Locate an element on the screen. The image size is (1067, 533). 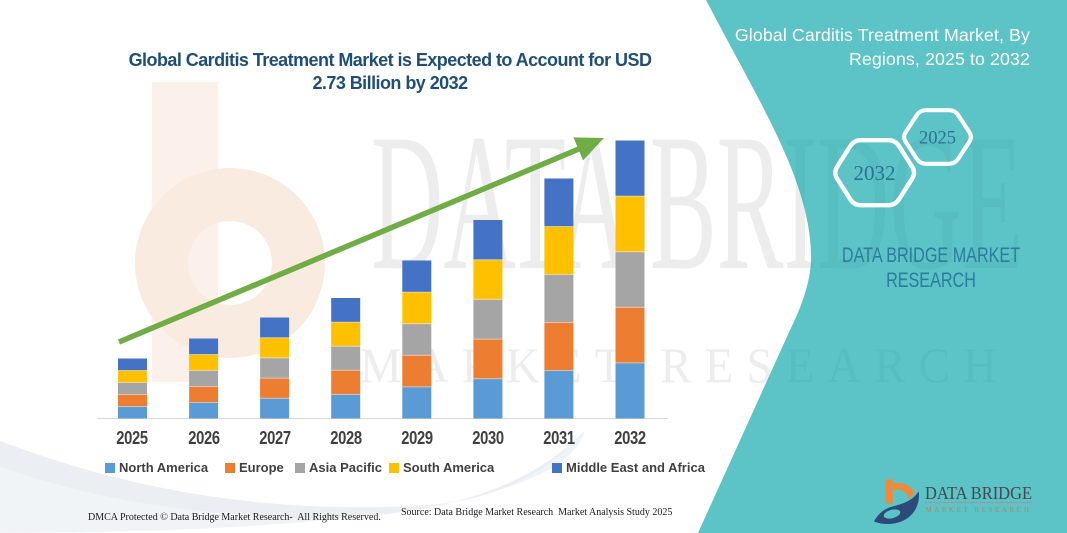
svg-text: 2025 is located at coordinates (937, 139).